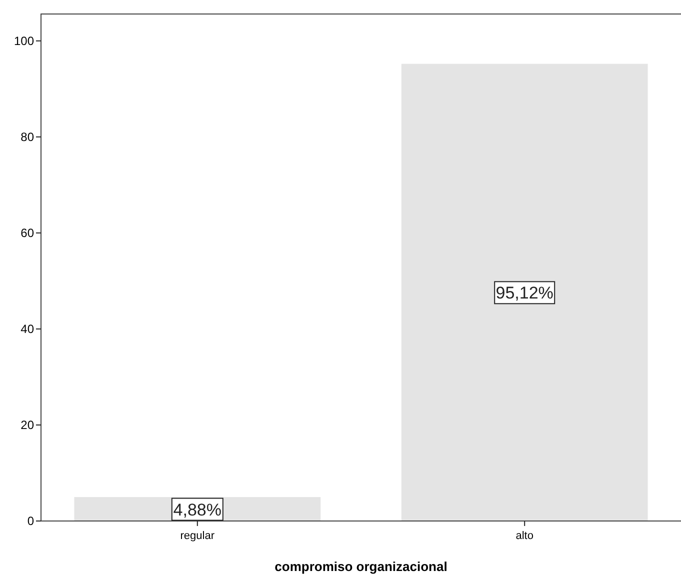 This screenshot has height=576, width=681. Describe the element at coordinates (361, 566) in the screenshot. I see `x-axis-title: compromiso organizacional` at that location.